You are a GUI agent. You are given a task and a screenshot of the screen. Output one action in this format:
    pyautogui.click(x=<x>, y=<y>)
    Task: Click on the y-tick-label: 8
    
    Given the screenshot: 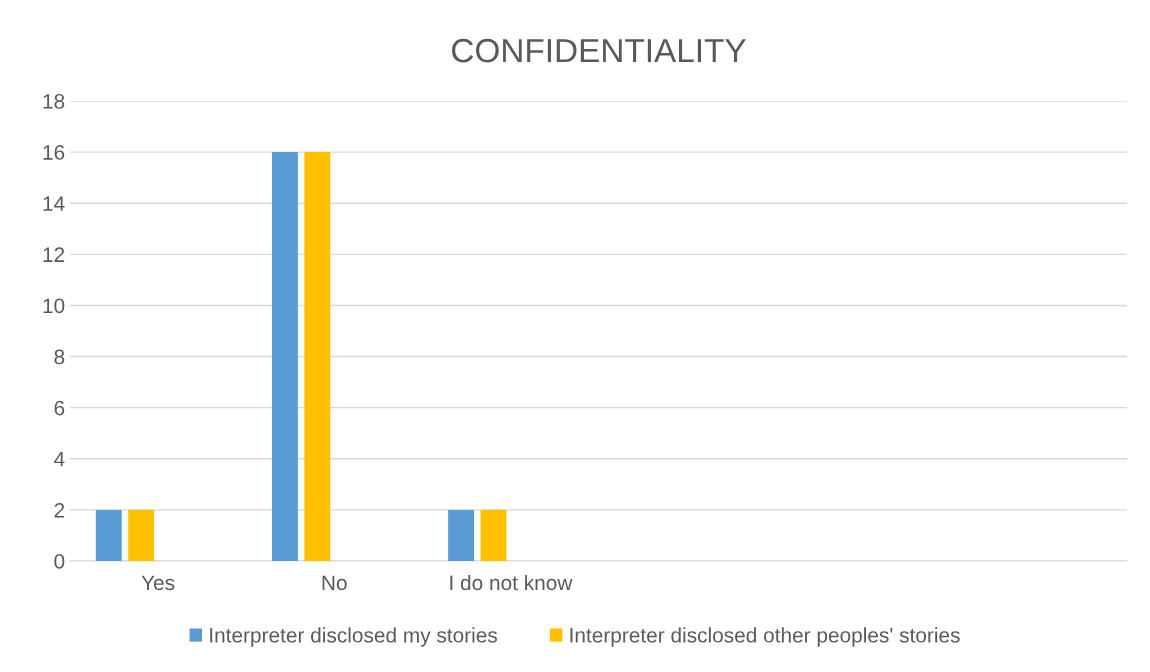 What is the action you would take?
    pyautogui.click(x=59, y=357)
    